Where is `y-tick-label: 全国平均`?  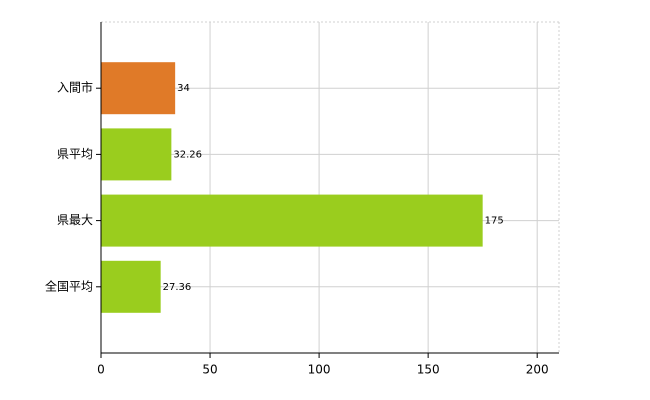 y-tick-label: 全国平均 is located at coordinates (69, 285).